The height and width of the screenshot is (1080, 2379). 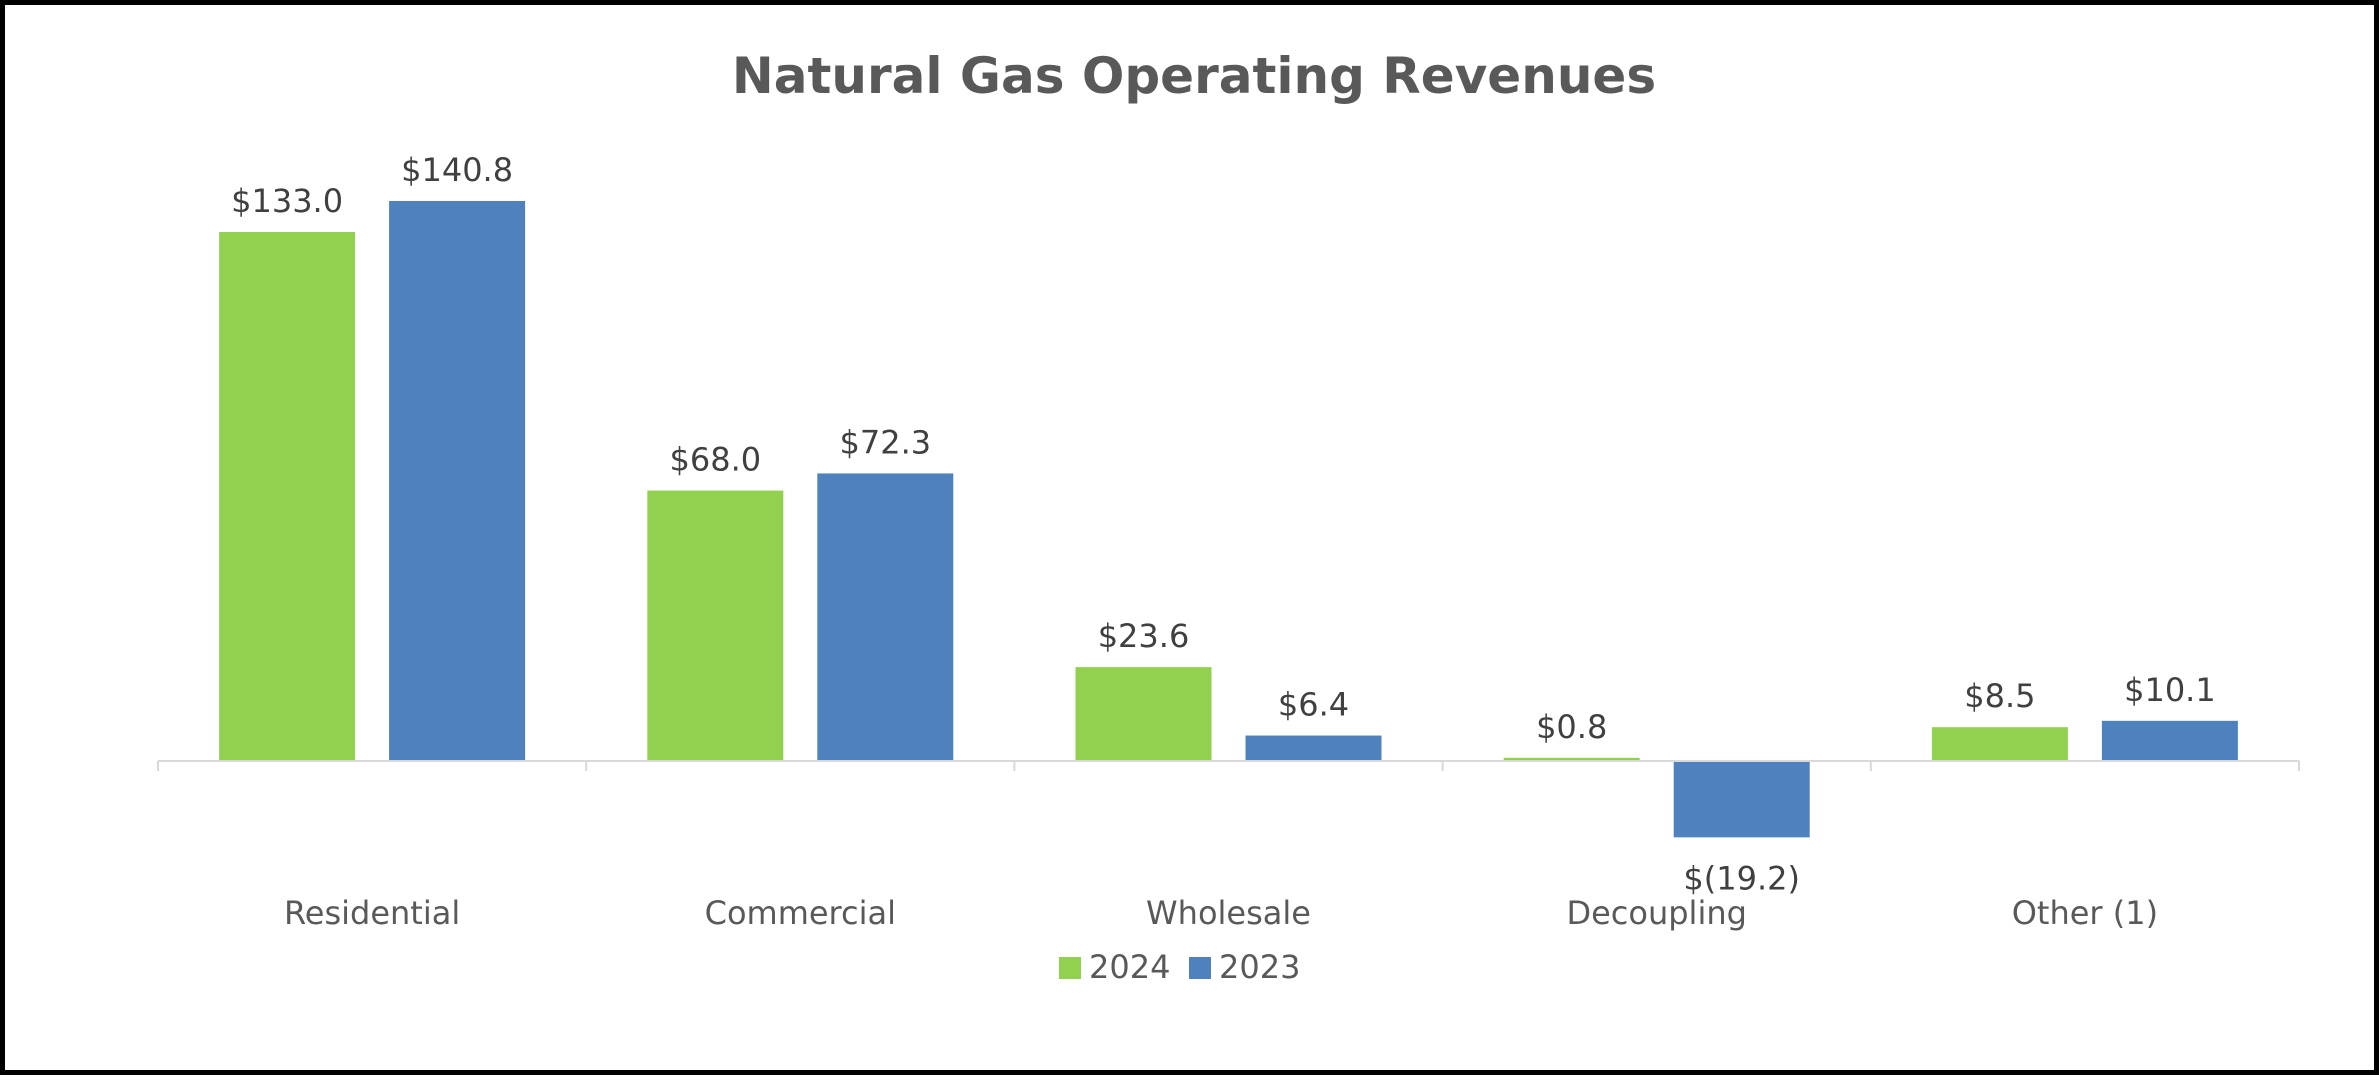 I want to click on chart-title: Natural Gas Operating Revenues, so click(x=1194, y=76).